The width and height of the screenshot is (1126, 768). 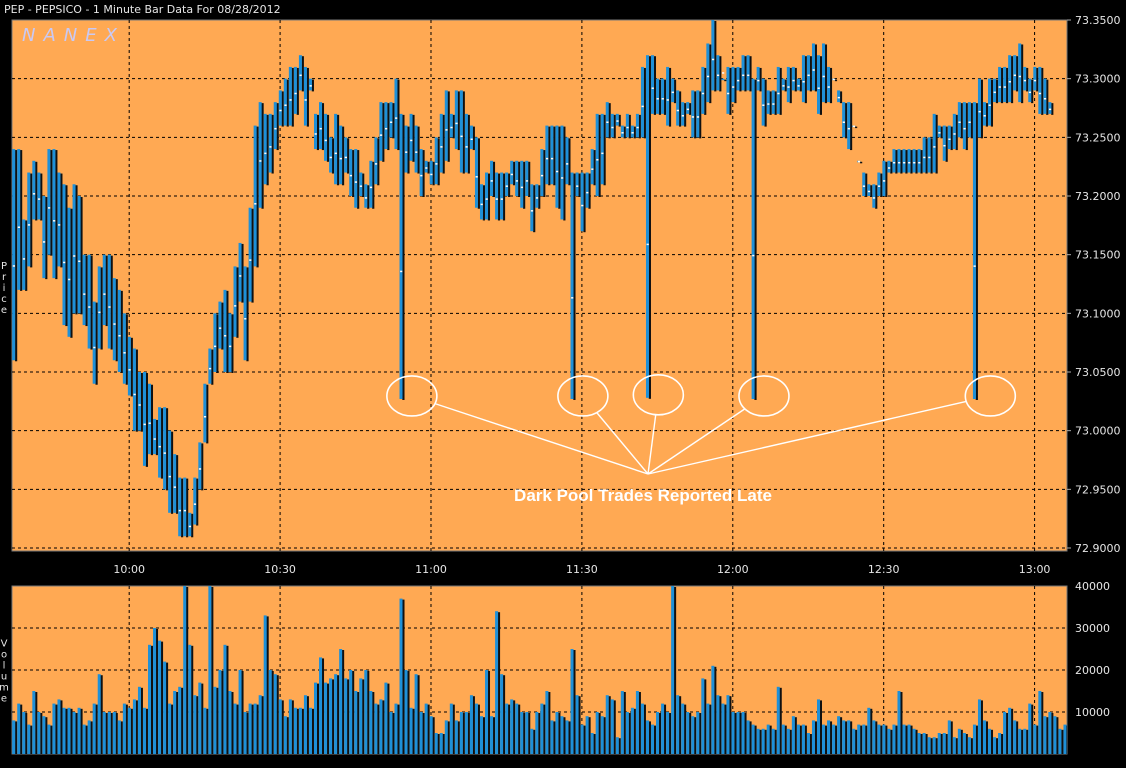 I want to click on volume-axis-label-letter: V, so click(x=4, y=644).